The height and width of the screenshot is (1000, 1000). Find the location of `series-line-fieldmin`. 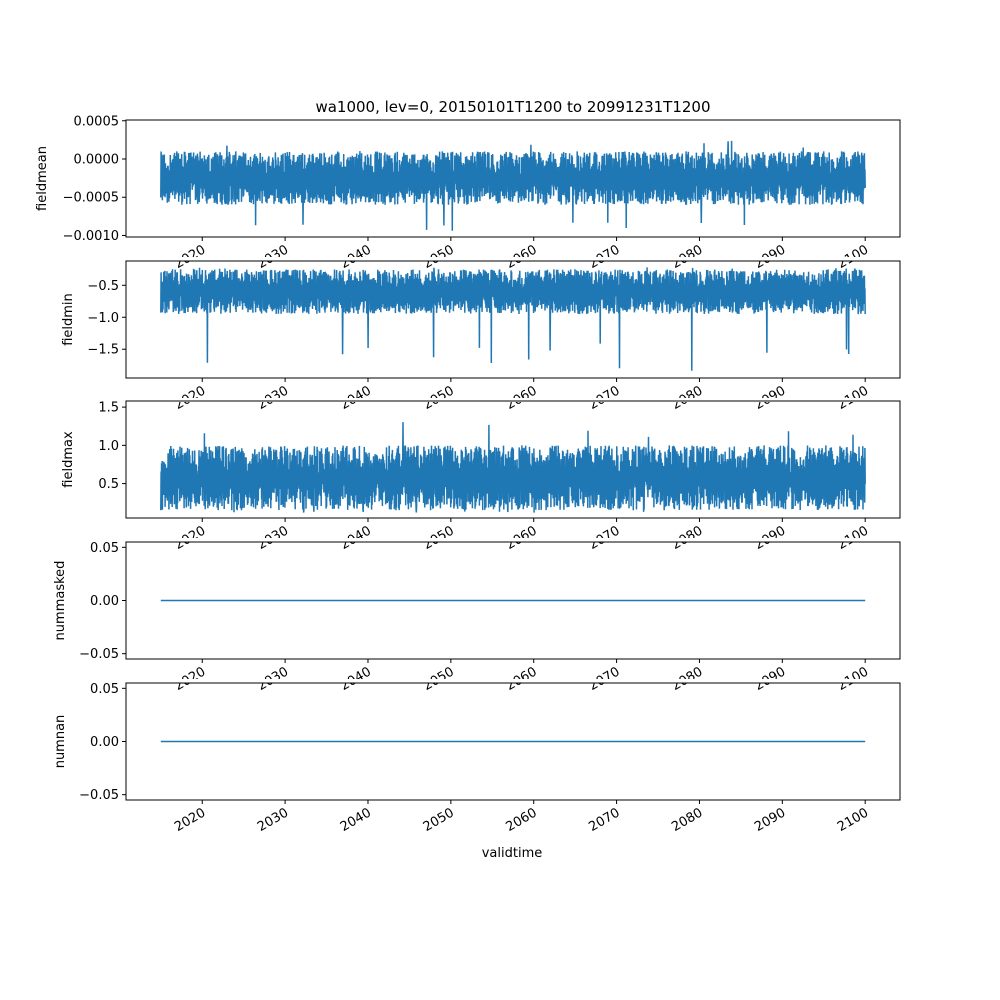

series-line-fieldmin is located at coordinates (513, 319).